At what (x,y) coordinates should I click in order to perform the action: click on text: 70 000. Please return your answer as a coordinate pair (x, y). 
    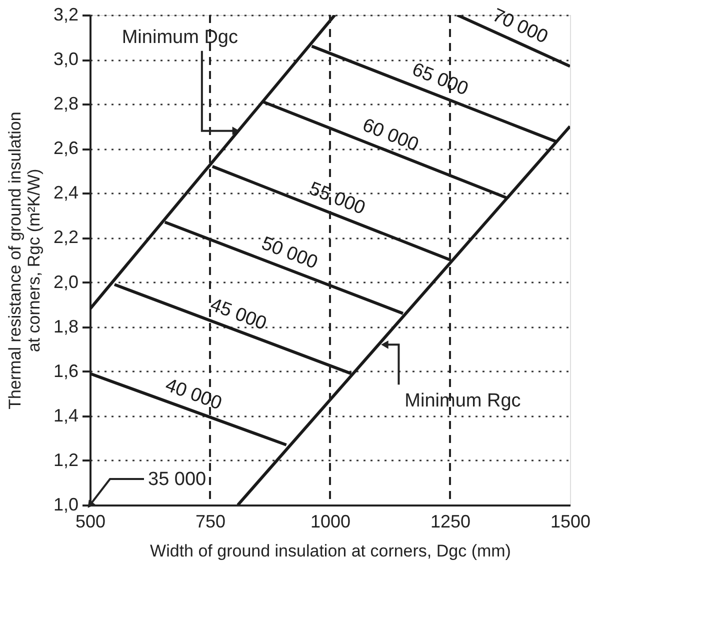
    Looking at the image, I should click on (520, 26).